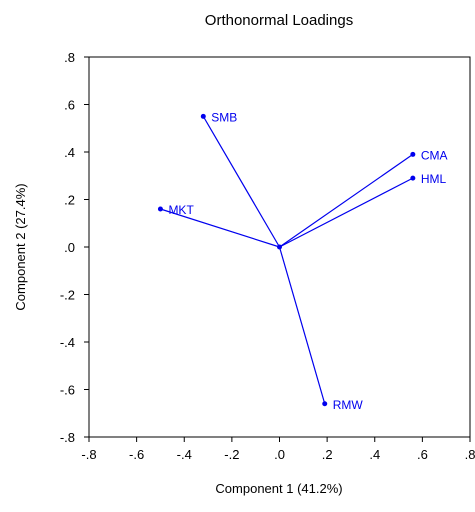  Describe the element at coordinates (413, 154) in the screenshot. I see `point-cma` at that location.